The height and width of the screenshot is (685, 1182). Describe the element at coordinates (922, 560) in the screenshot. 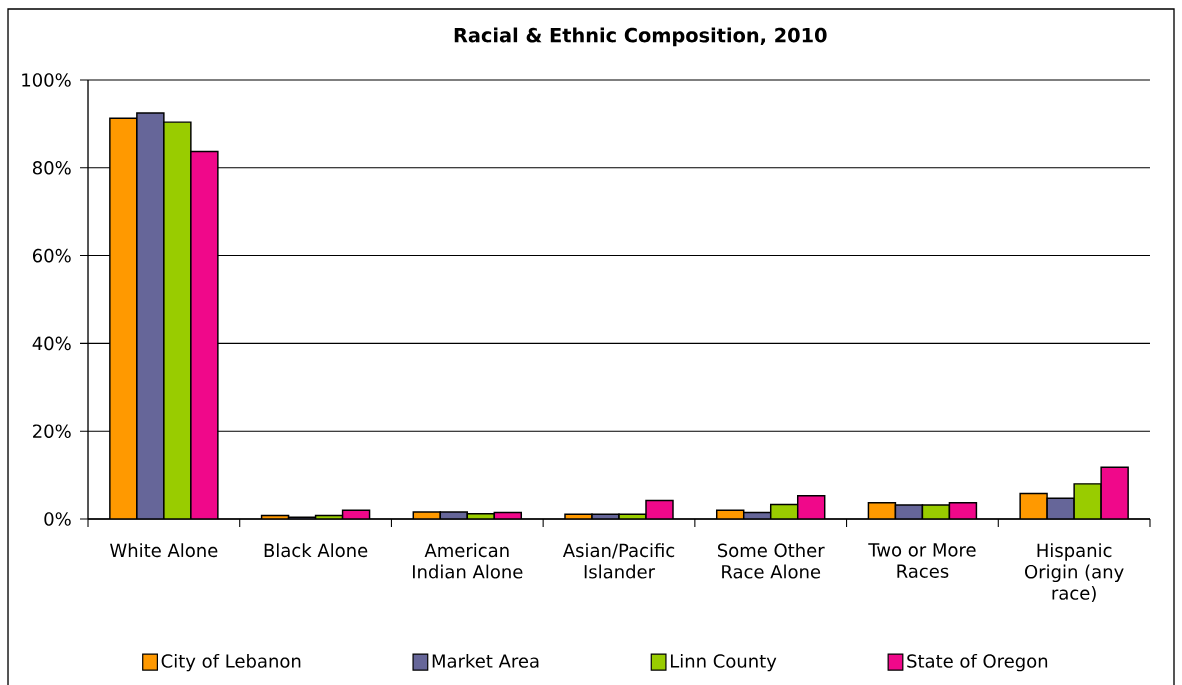

I see `x-tick-label: Two or More Races` at that location.